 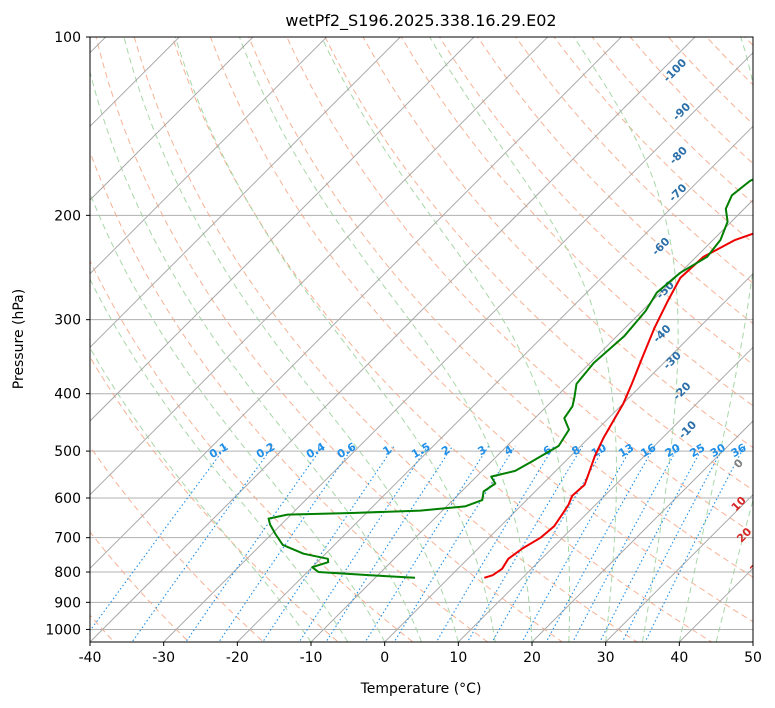 What do you see at coordinates (420, 654) in the screenshot?
I see `x-axis-ticks: -40 -30 -20 -10 0 10 20 30 40 50` at bounding box center [420, 654].